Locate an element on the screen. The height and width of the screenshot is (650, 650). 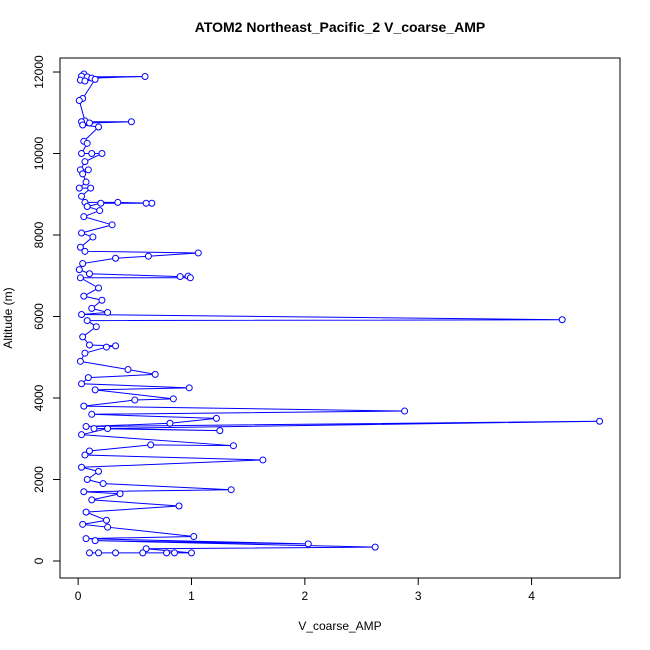
y-tick-label: 10000 is located at coordinates (39, 154).